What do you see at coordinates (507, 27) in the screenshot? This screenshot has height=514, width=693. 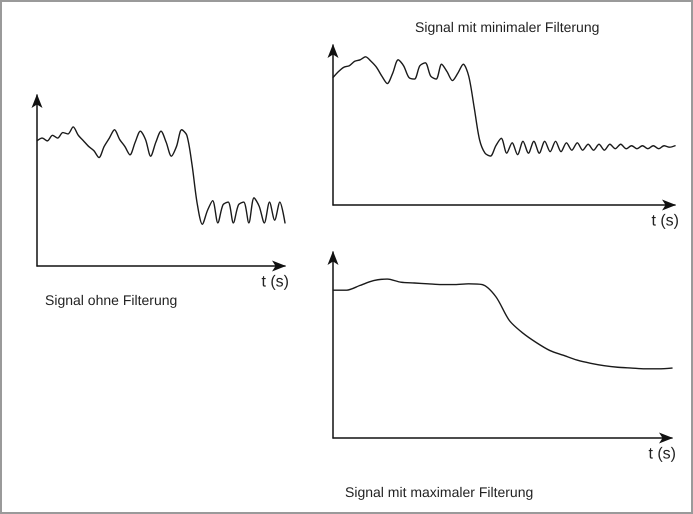 I see `chart-title: Signal mit minimaler Filterung` at bounding box center [507, 27].